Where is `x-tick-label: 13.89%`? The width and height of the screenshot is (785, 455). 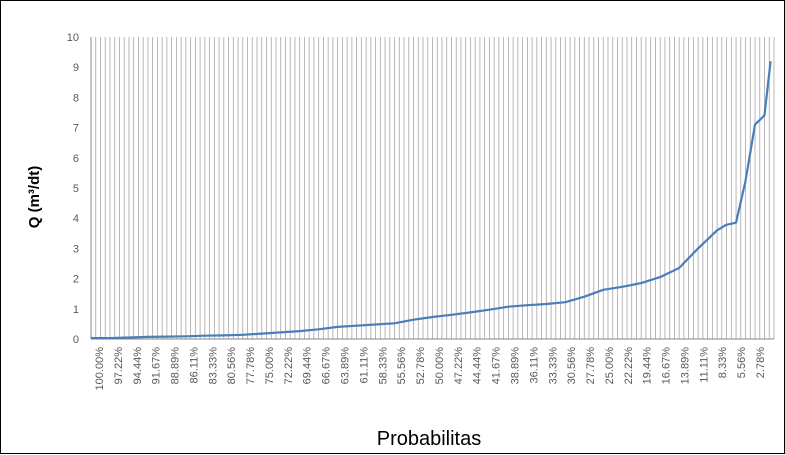 x-tick-label: 13.89% is located at coordinates (685, 366).